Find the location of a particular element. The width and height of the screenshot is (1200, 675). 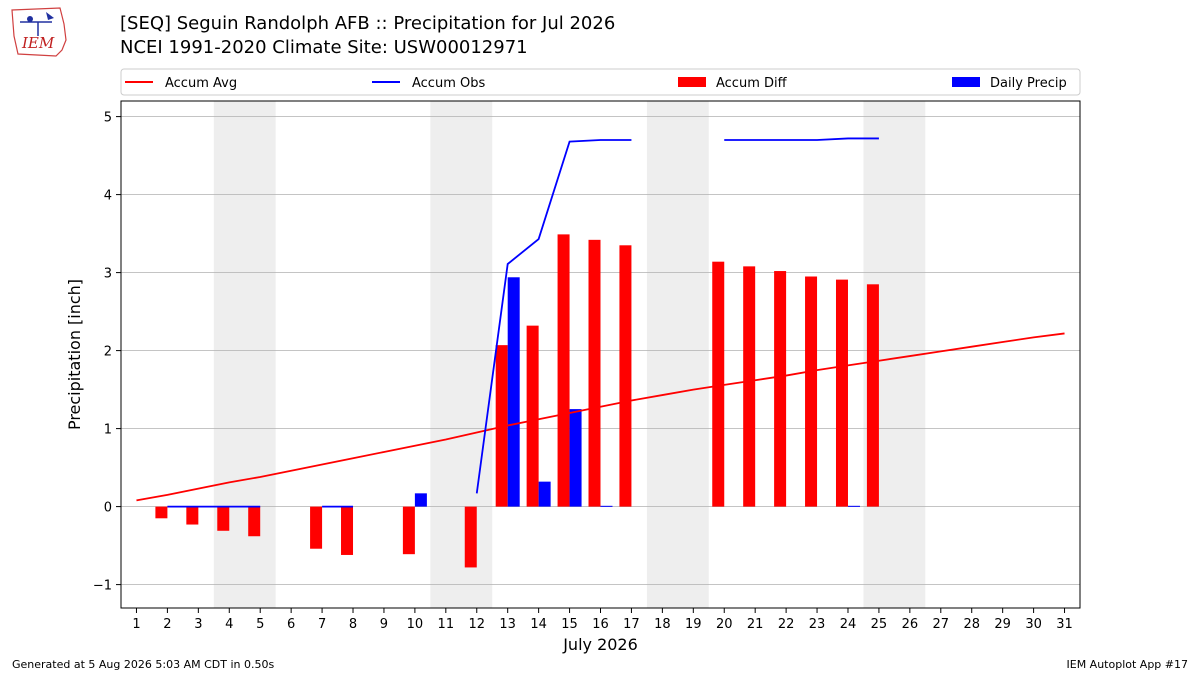

x-tick-label: 27 is located at coordinates (941, 624).